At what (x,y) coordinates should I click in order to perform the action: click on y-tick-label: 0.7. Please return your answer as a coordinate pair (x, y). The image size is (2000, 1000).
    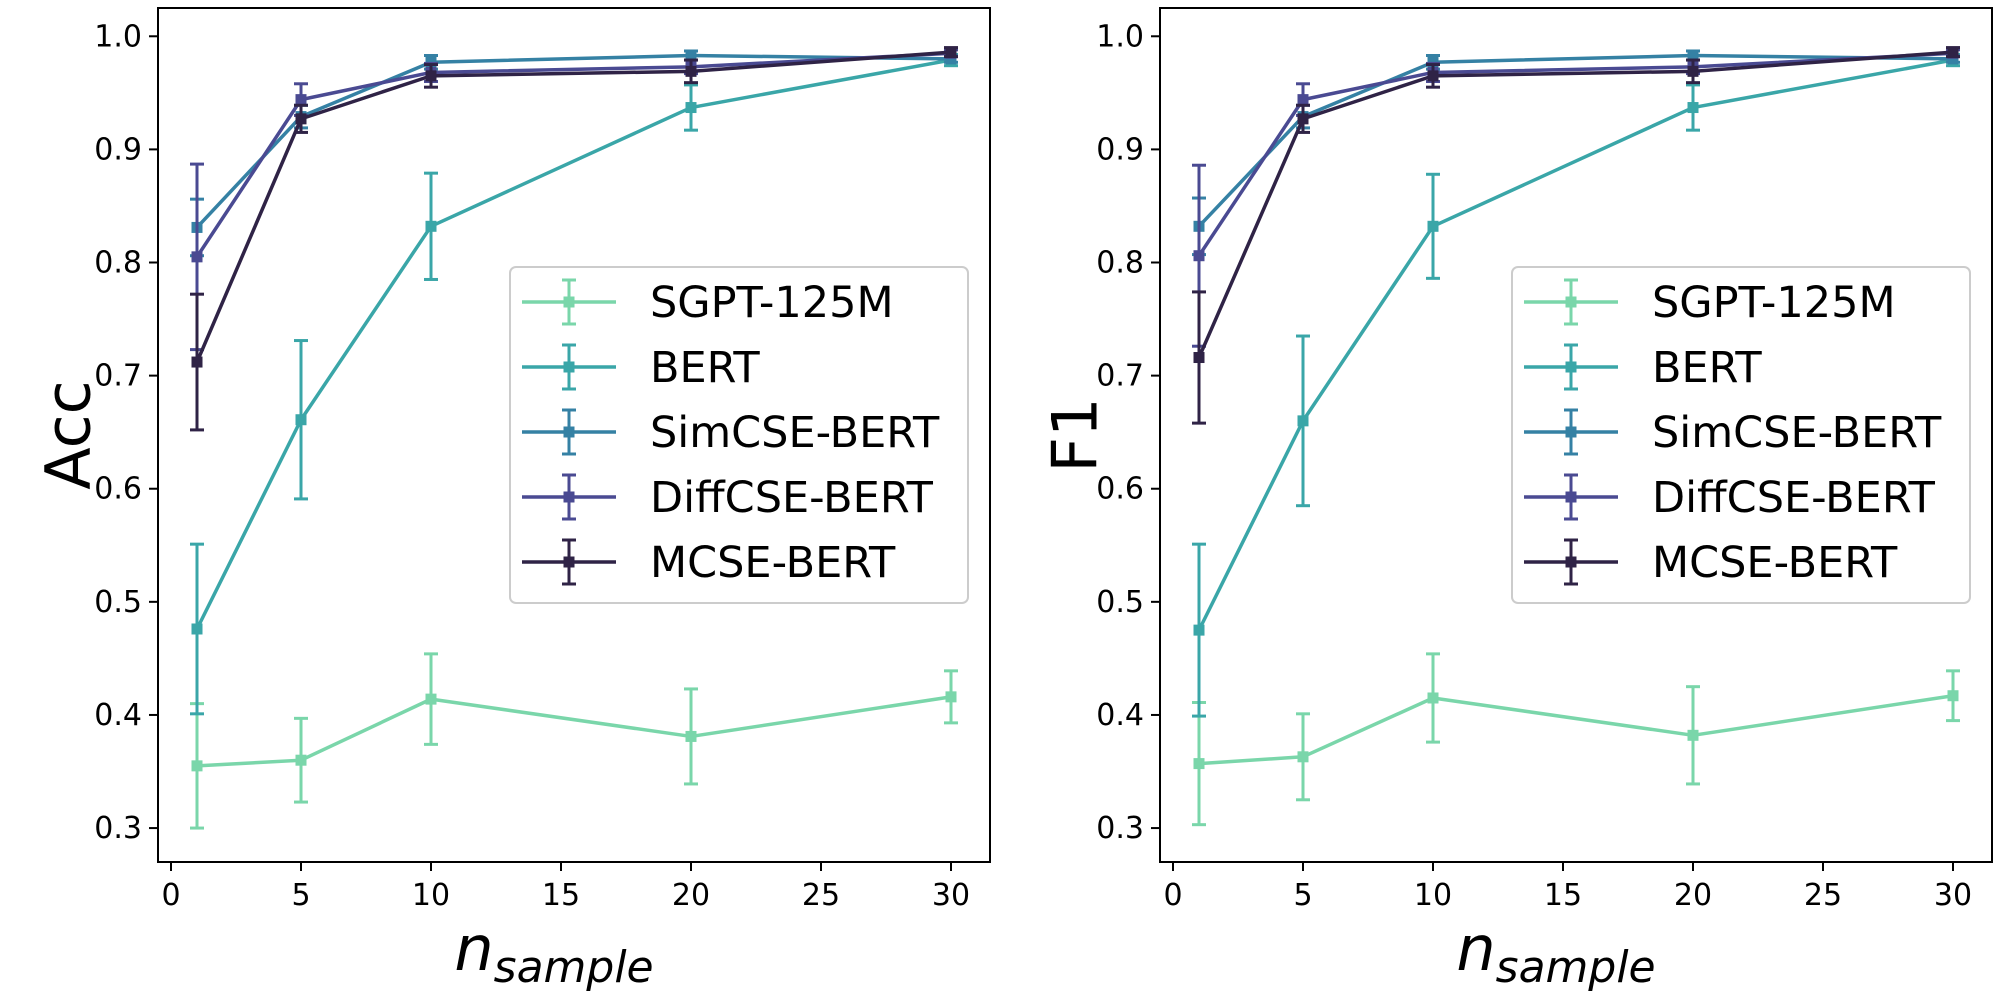
    Looking at the image, I should click on (1120, 376).